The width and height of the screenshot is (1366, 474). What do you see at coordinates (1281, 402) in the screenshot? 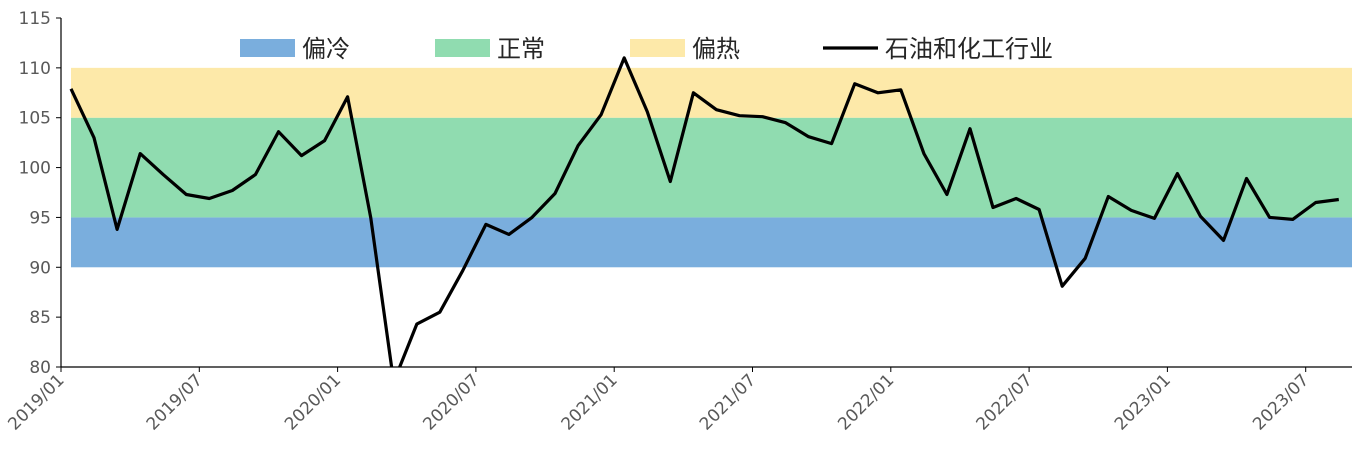
I see `x-tick-label: 2023/07` at bounding box center [1281, 402].